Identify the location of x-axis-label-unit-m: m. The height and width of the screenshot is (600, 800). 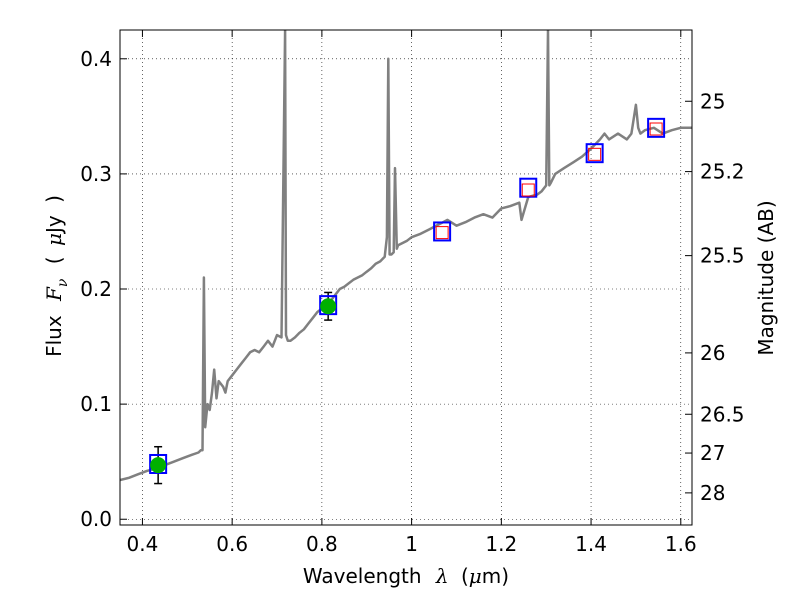
(491, 576).